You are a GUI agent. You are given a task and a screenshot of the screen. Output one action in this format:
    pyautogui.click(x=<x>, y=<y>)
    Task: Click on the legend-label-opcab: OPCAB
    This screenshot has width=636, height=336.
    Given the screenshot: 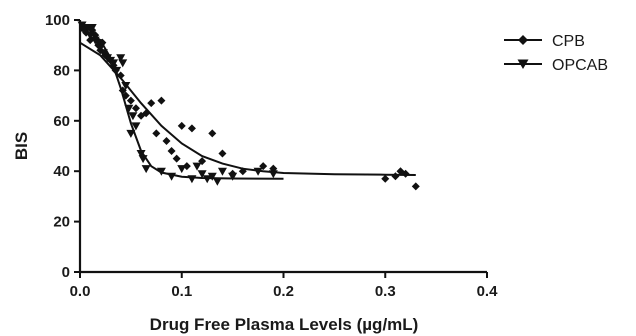 What is the action you would take?
    pyautogui.click(x=580, y=65)
    